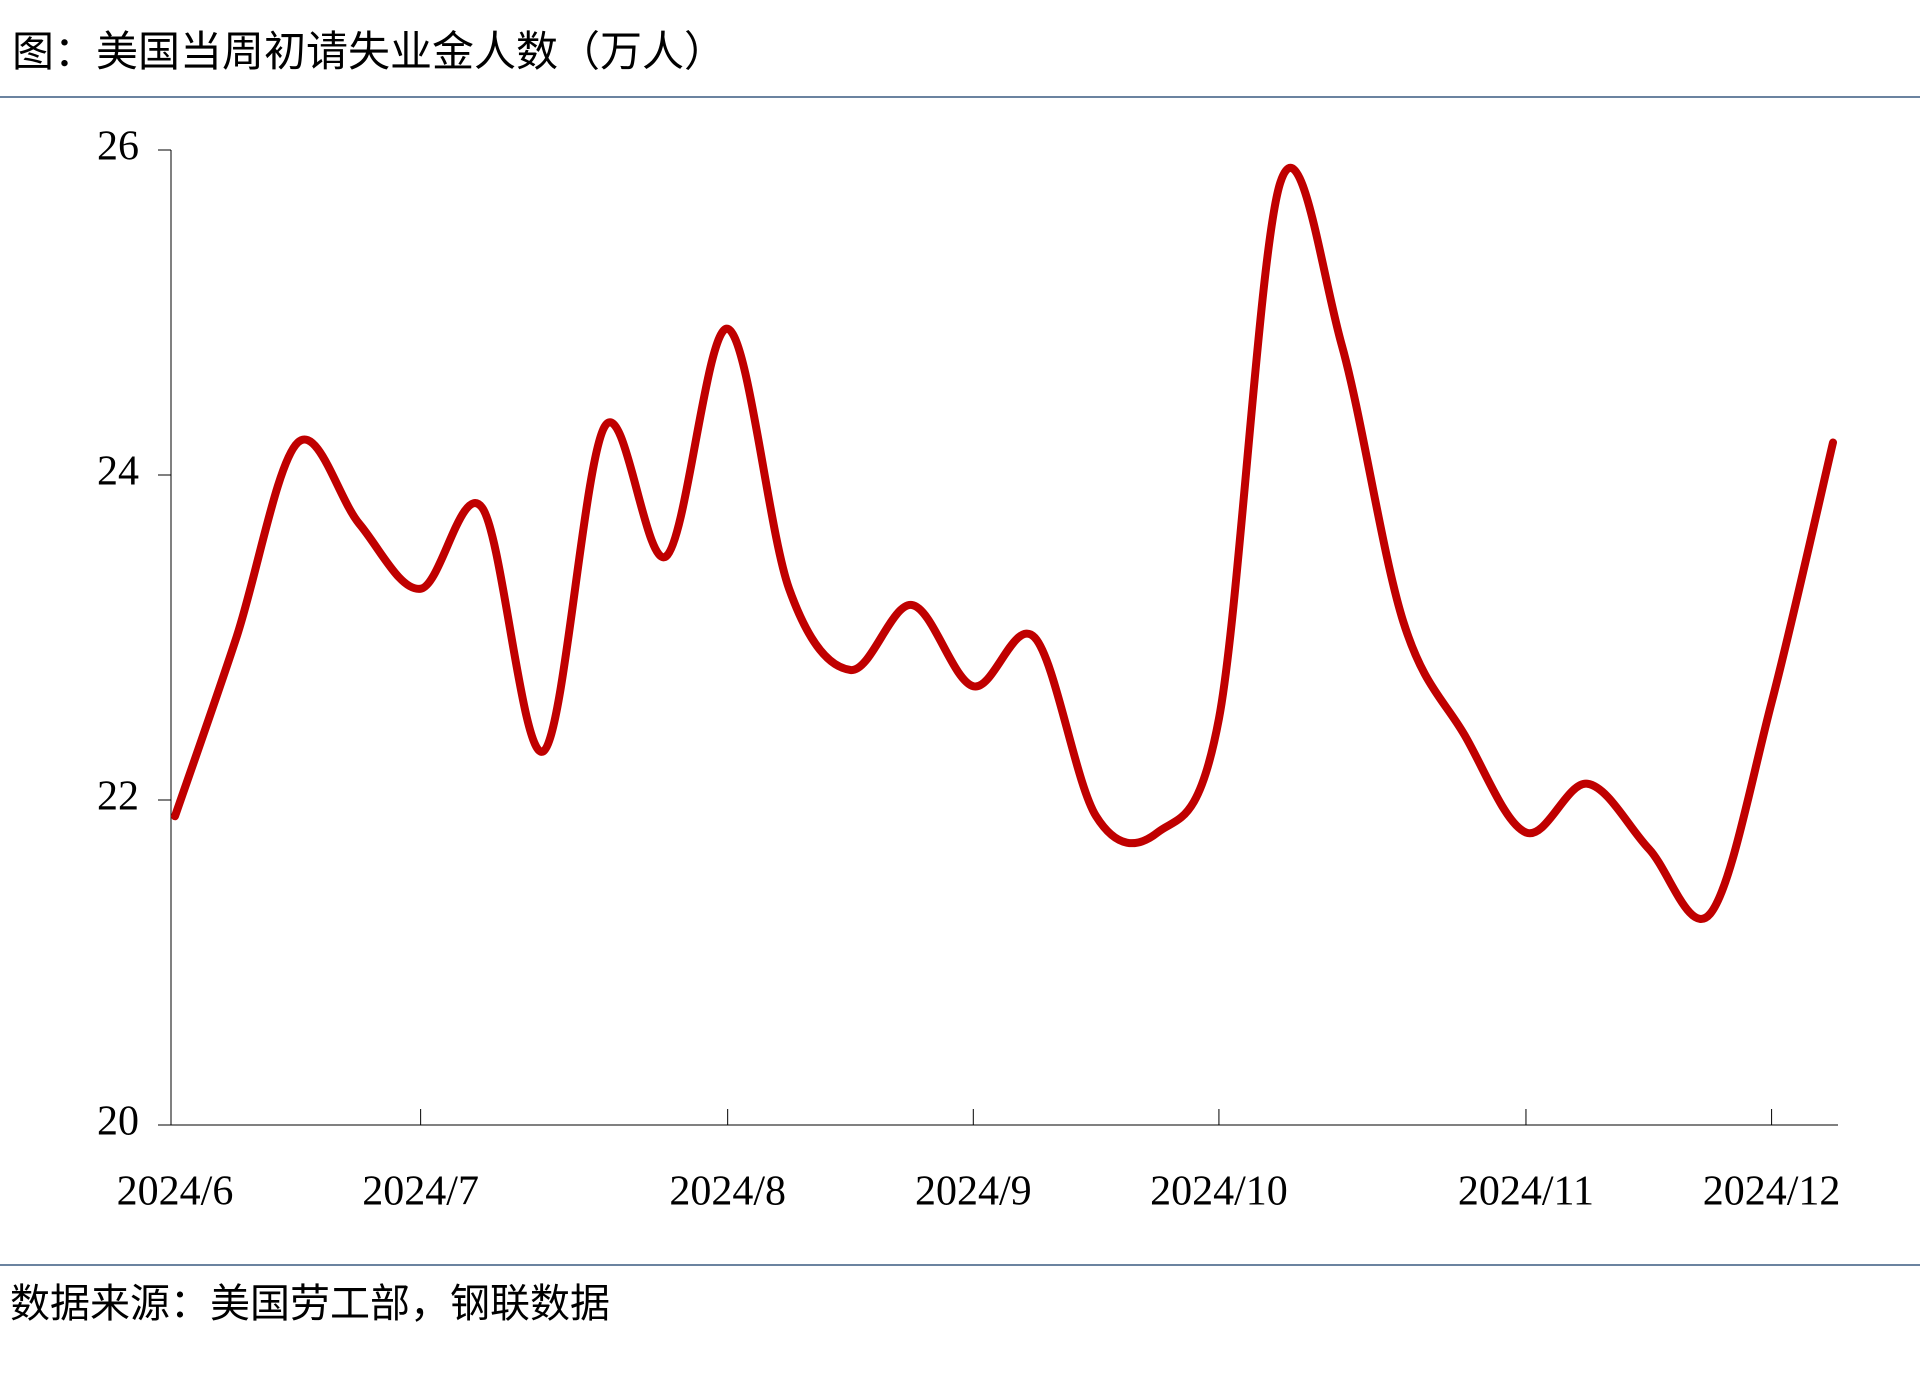 This screenshot has width=1920, height=1374. I want to click on x-tick-label: 2024/10, so click(1219, 1192).